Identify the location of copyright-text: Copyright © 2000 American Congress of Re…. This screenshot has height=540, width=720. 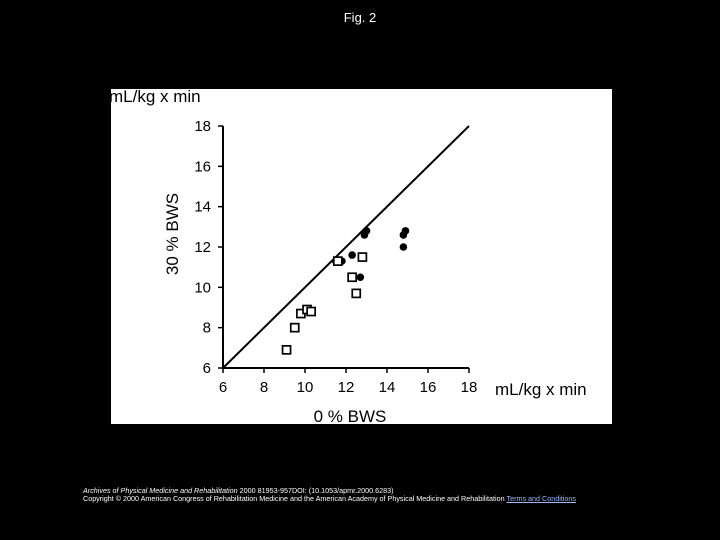
(294, 499).